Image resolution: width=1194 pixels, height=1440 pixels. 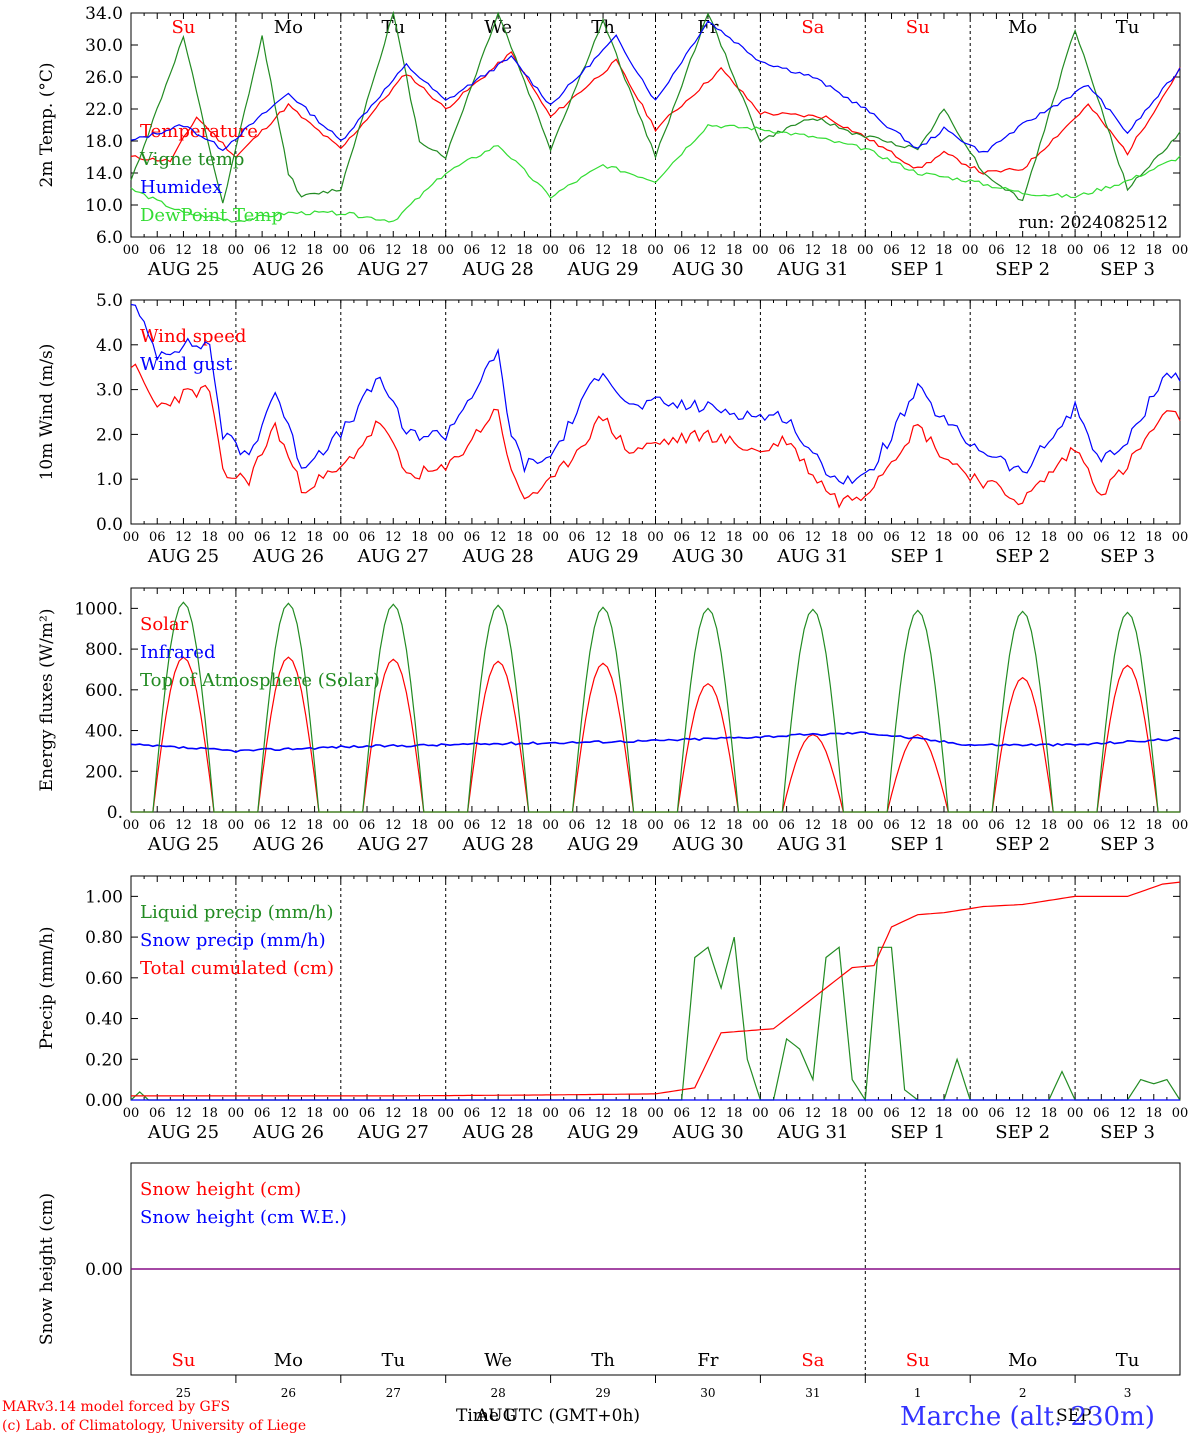 What do you see at coordinates (655, 700) in the screenshot?
I see `panel-frame` at bounding box center [655, 700].